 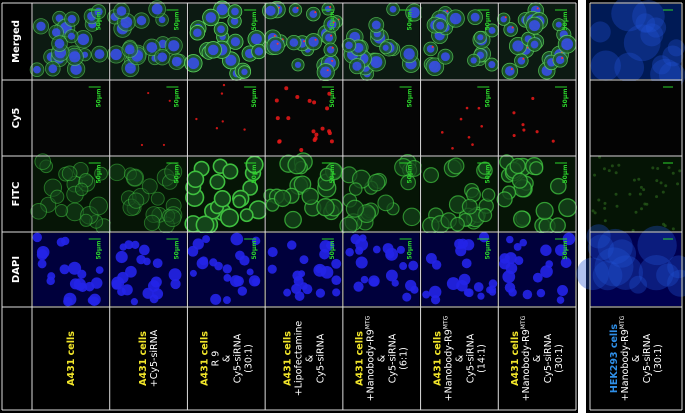 I want to click on treatment-text: +Nanobody-R9, so click(x=526, y=365).